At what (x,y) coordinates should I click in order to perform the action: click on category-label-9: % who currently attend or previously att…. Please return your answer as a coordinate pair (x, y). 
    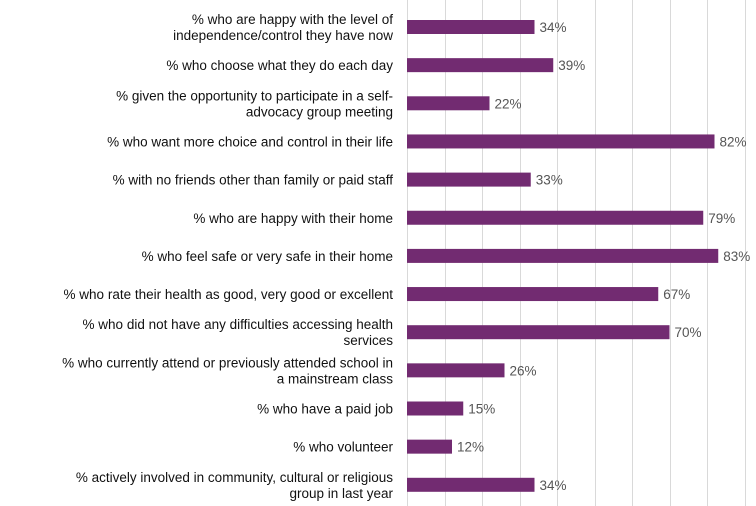
    Looking at the image, I should click on (227, 370).